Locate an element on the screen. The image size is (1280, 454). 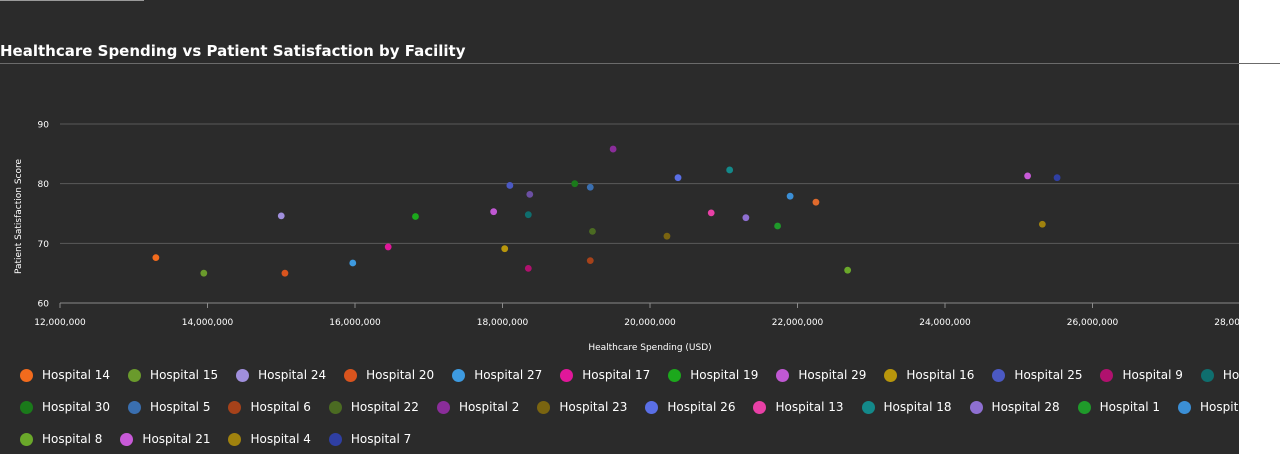
legend-label: Hospital 22 is located at coordinates (384, 407).